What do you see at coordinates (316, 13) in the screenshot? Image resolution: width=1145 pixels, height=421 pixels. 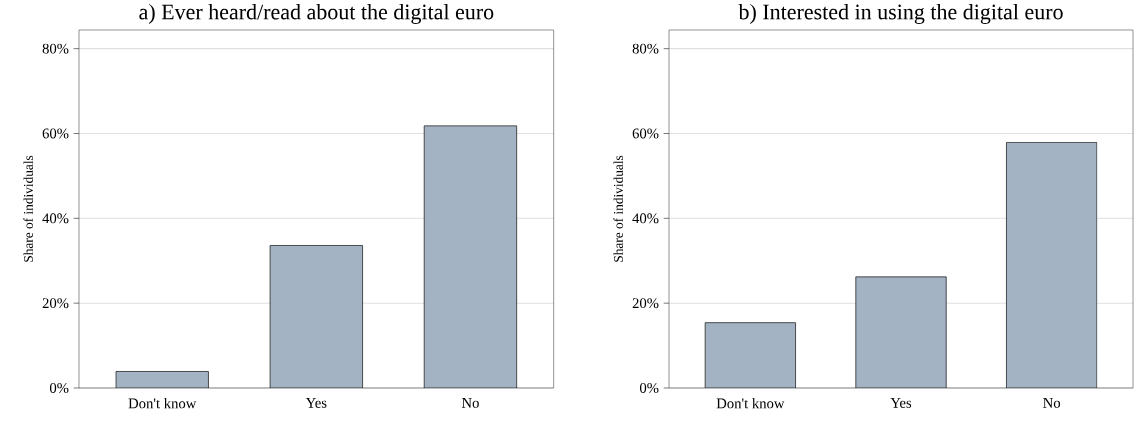 I see `chart-title: a) Ever heard/read about the digital euro` at bounding box center [316, 13].